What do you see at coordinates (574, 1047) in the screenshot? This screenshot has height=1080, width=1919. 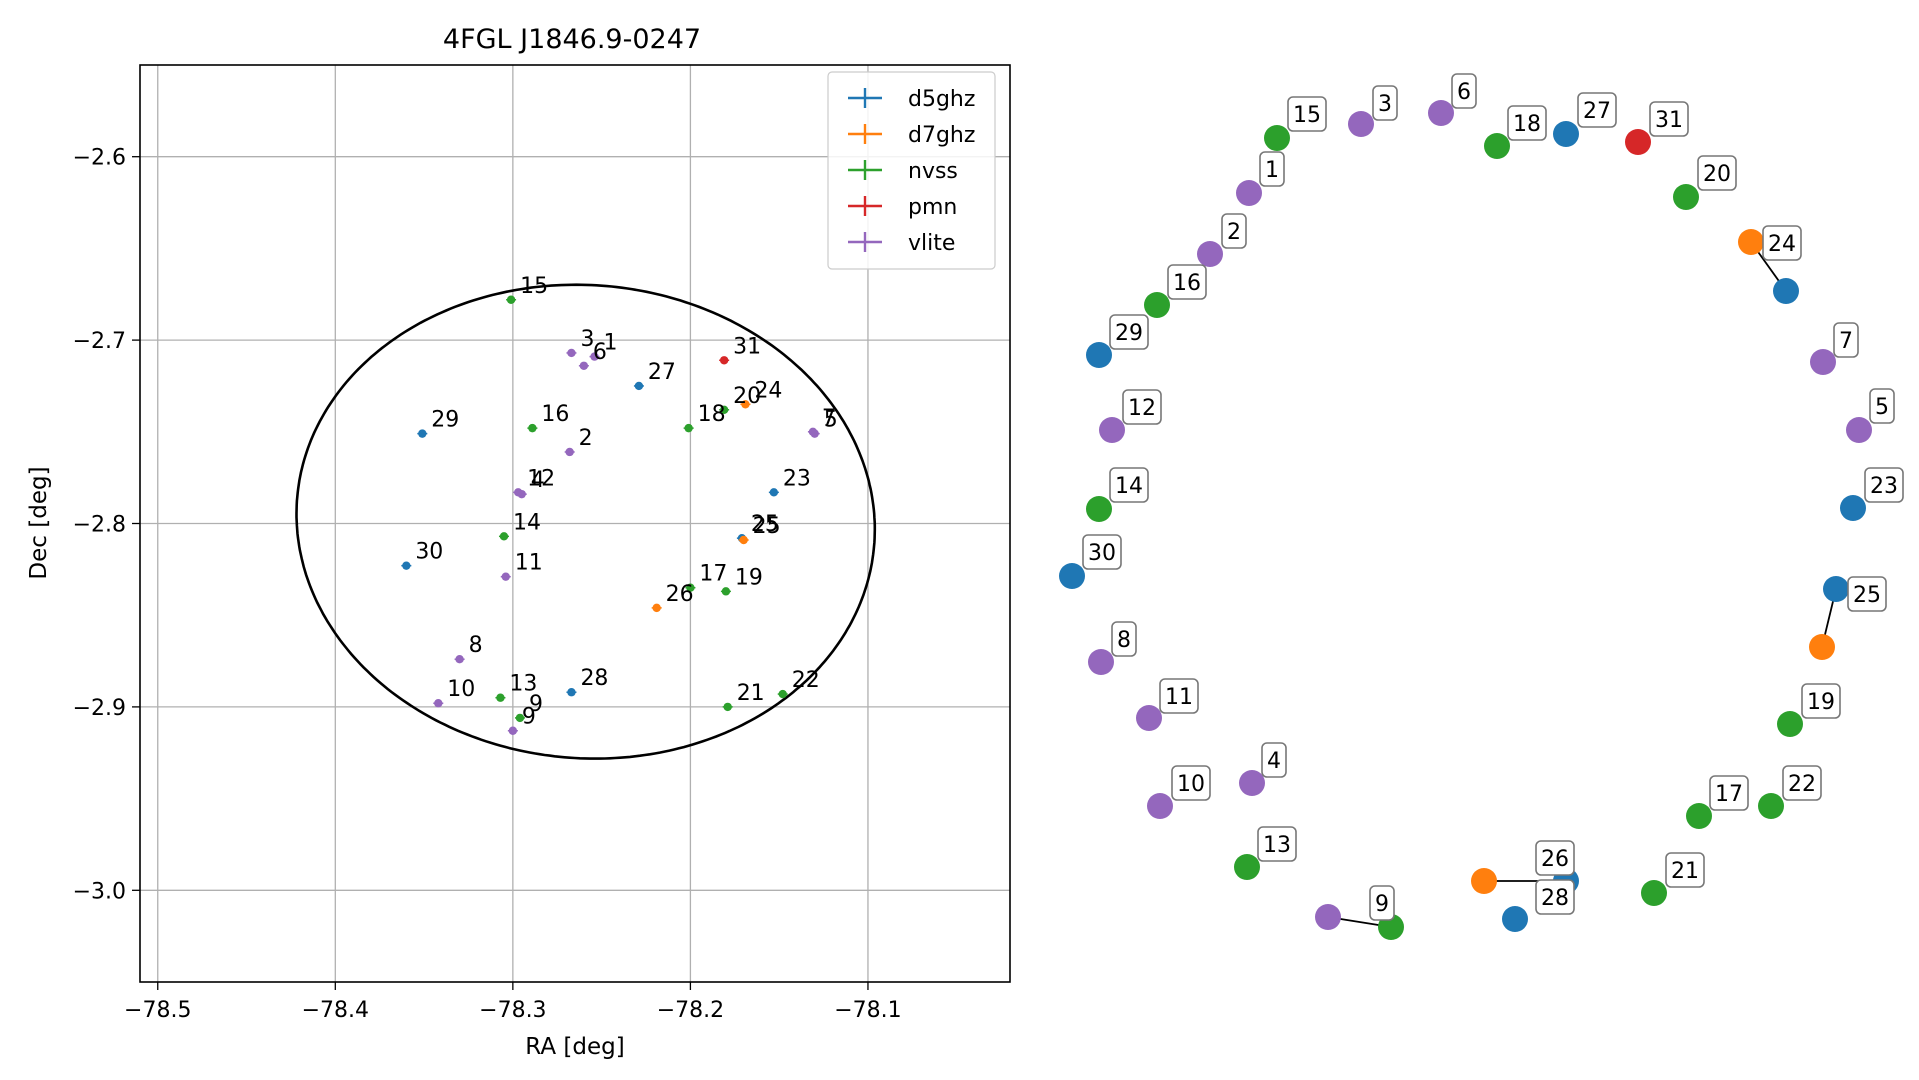 I see `x-axis-label: RA [deg]` at bounding box center [574, 1047].